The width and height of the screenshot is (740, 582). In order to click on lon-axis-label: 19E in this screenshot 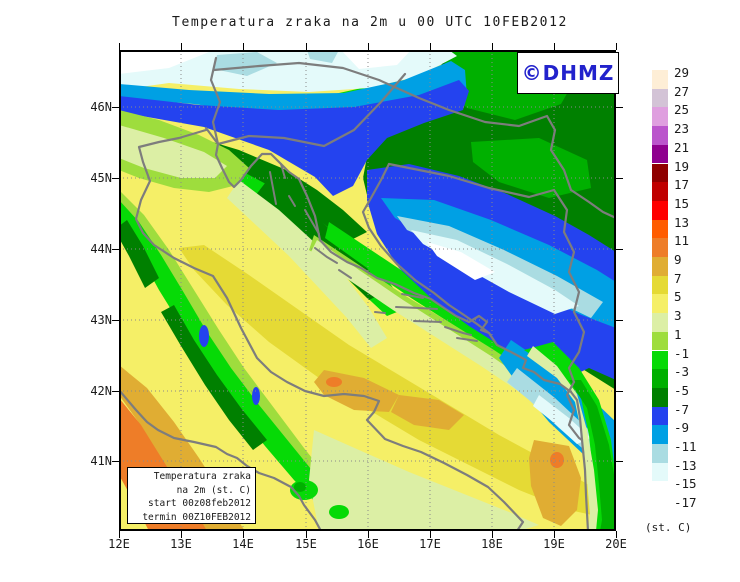, I will do `click(554, 544)`.